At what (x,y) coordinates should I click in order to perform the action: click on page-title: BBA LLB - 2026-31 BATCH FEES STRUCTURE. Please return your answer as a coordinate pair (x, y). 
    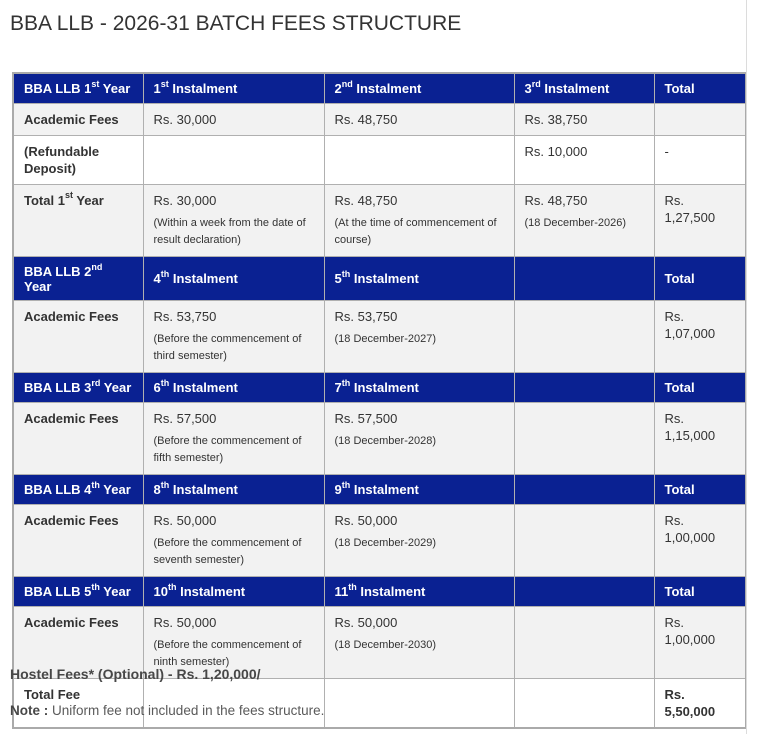
    Looking at the image, I should click on (236, 23).